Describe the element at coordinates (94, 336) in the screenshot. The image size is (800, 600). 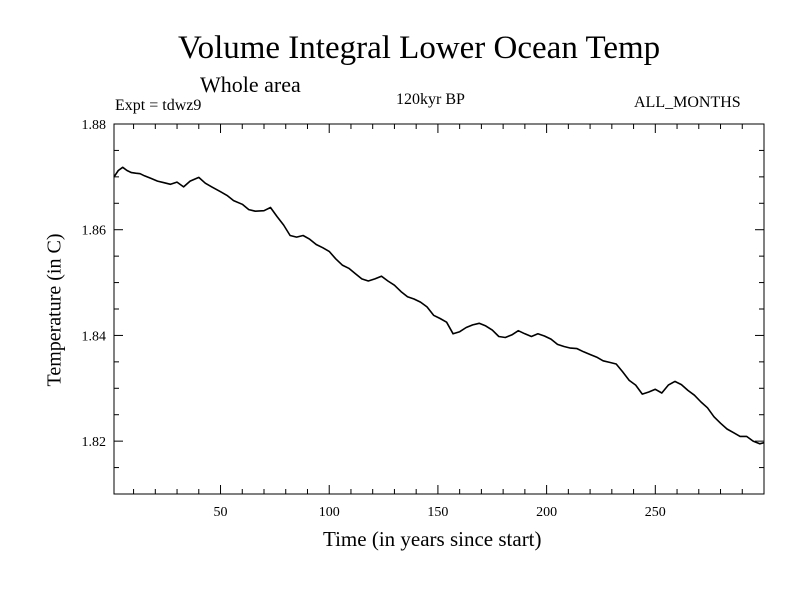
I see `y-tick-label: 1.84` at that location.